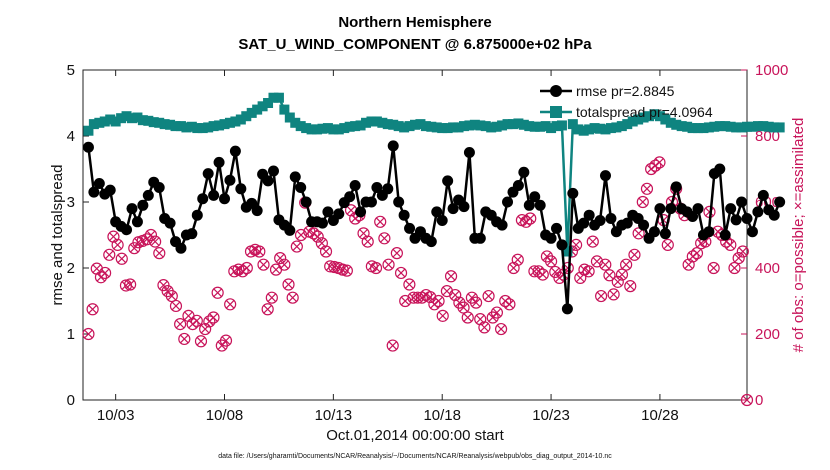  What do you see at coordinates (556, 112) in the screenshot?
I see `legend-spread-marker` at bounding box center [556, 112].